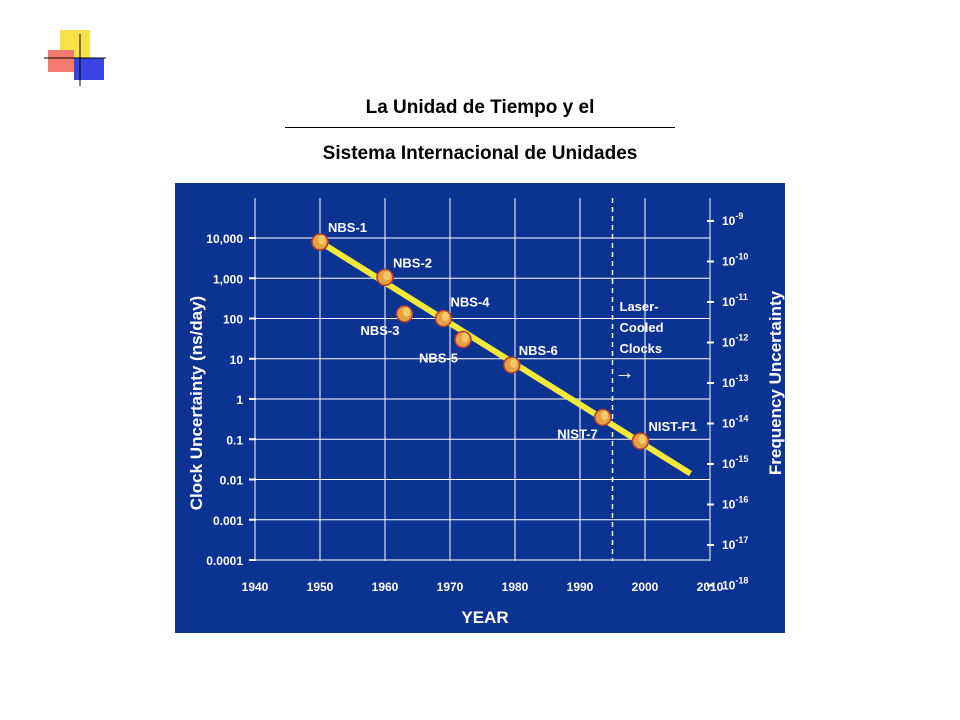 This screenshot has height=720, width=960. I want to click on annotation-text: Clocks, so click(641, 348).